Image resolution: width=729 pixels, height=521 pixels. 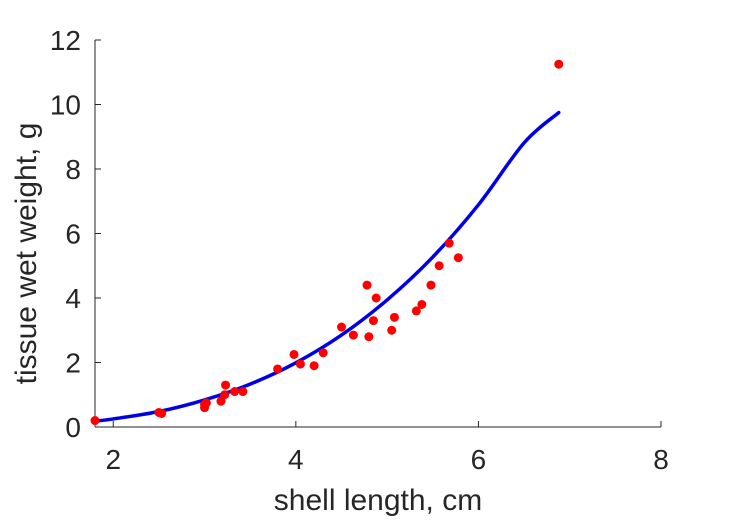 I want to click on x-tick-label: 2, so click(x=113, y=459).